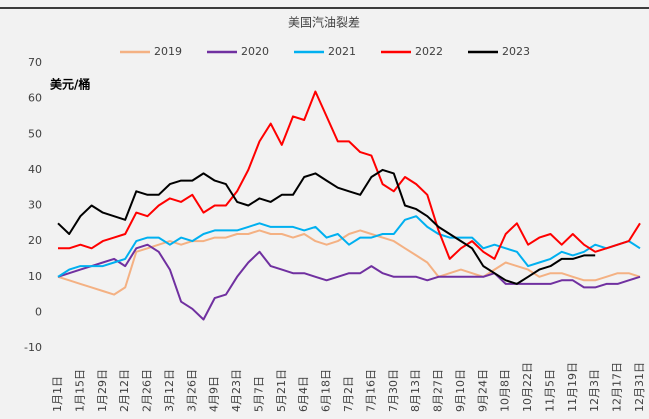 The height and width of the screenshot is (419, 649). Describe the element at coordinates (281, 390) in the screenshot. I see `x-tick-label: 5月21日` at that location.